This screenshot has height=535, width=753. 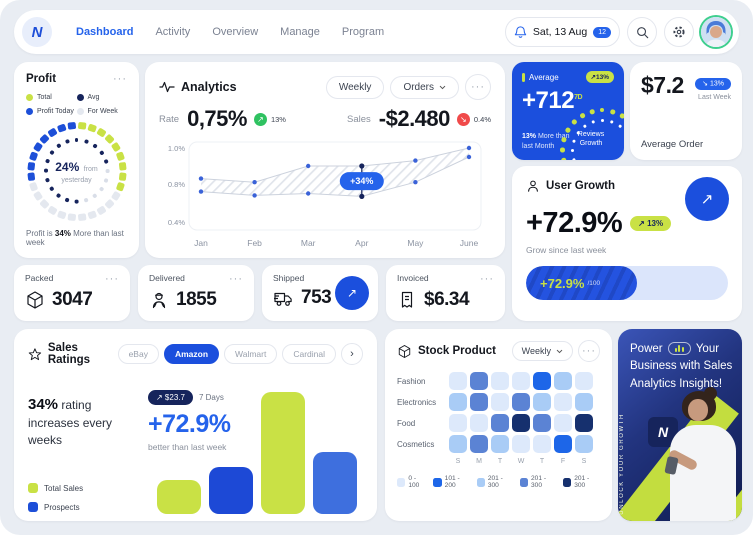 What do you see at coordinates (138, 354) in the screenshot?
I see `tab-ebay: eBay` at bounding box center [138, 354].